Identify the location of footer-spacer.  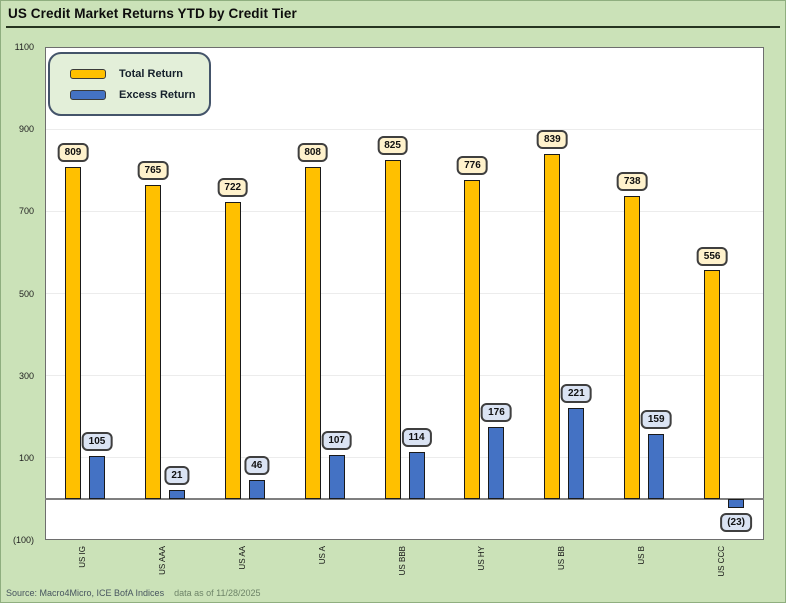
(169, 593).